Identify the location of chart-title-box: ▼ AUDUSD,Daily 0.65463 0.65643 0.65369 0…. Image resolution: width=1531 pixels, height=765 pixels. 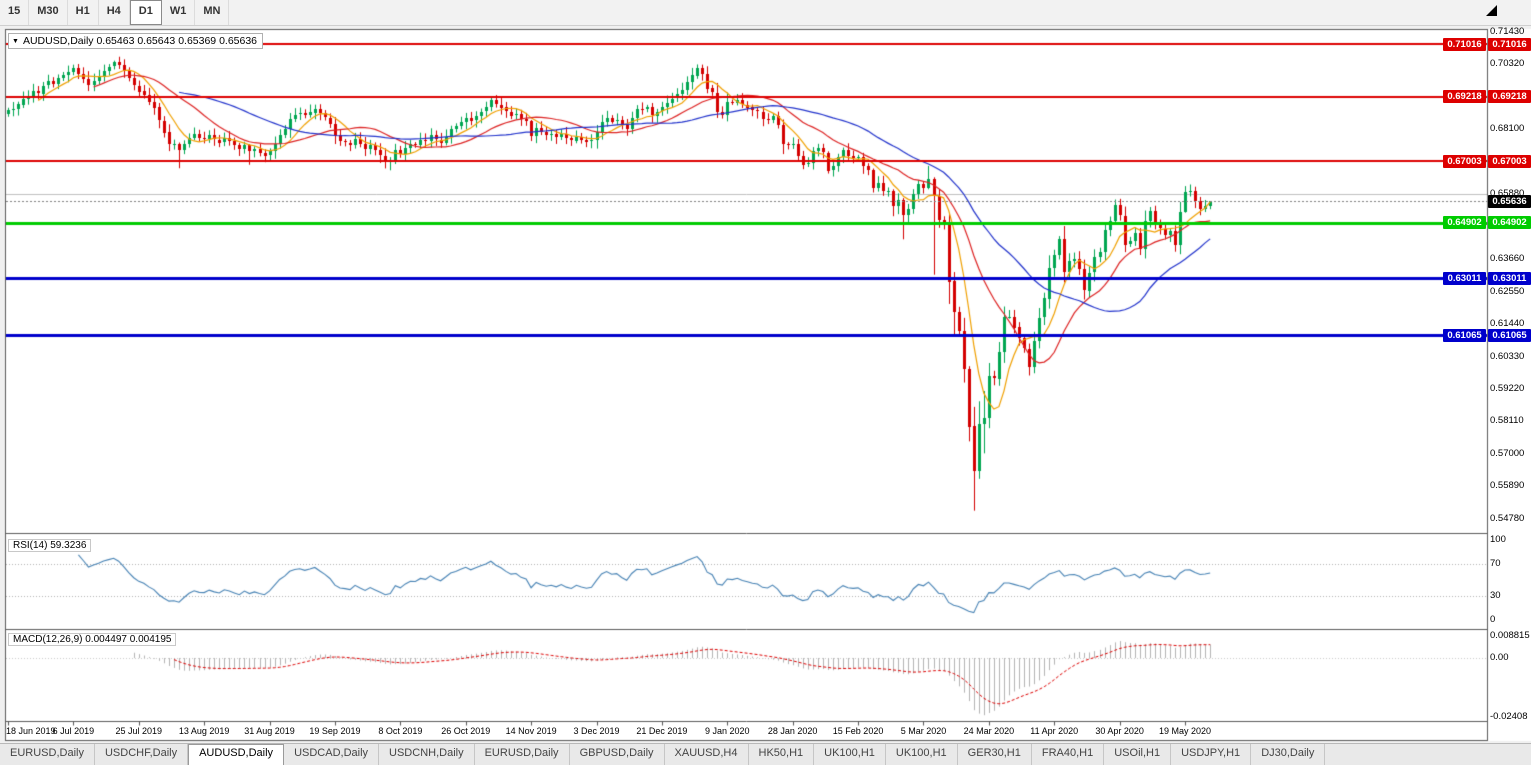
(136, 41).